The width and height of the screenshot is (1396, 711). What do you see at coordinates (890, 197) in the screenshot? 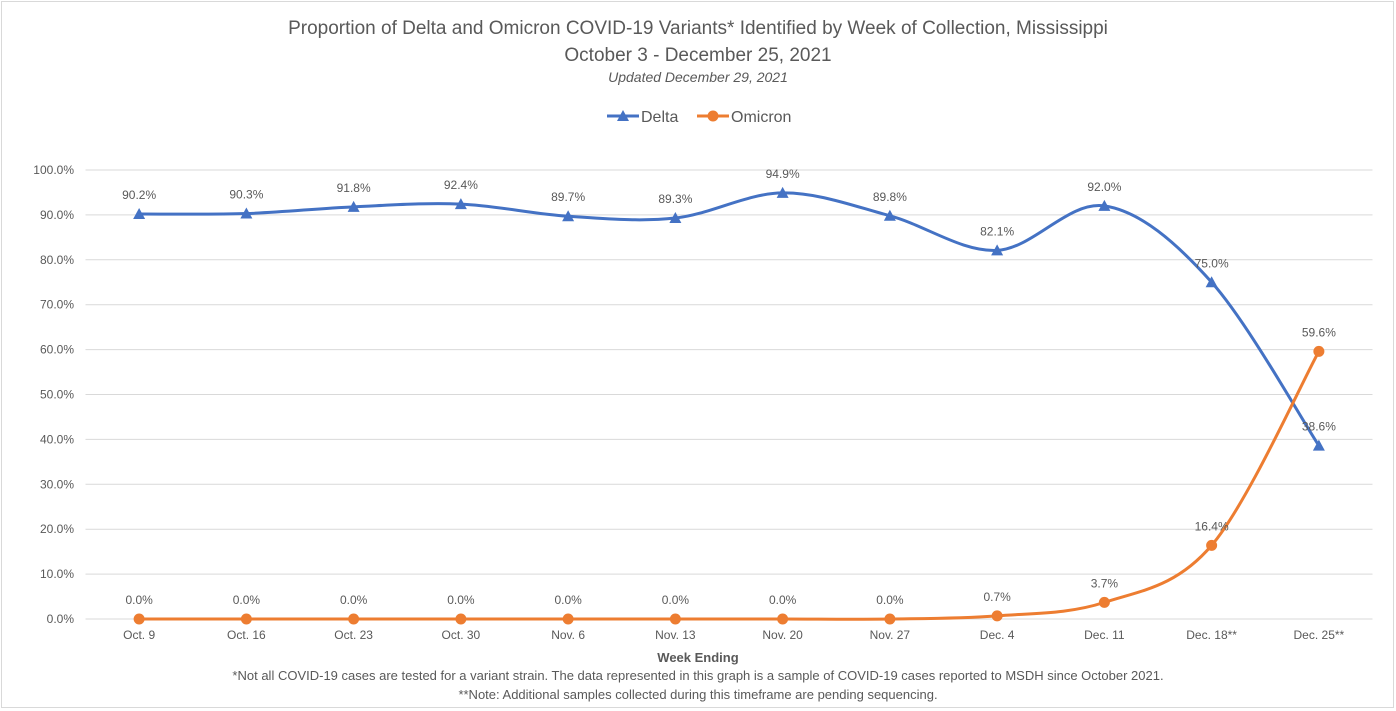
I see `delta-data-label: 89.8%` at bounding box center [890, 197].